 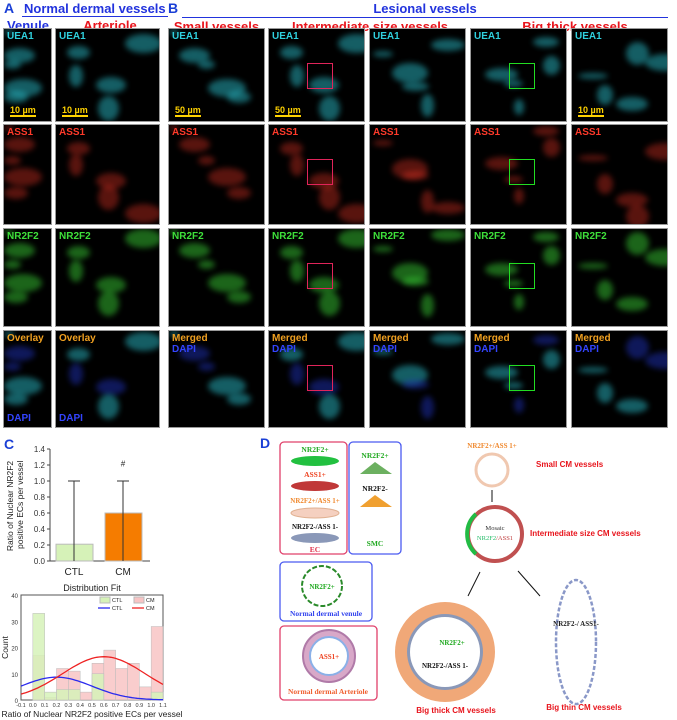 What do you see at coordinates (40, 561) in the screenshot?
I see `y-tick-label: 0.0` at bounding box center [40, 561].